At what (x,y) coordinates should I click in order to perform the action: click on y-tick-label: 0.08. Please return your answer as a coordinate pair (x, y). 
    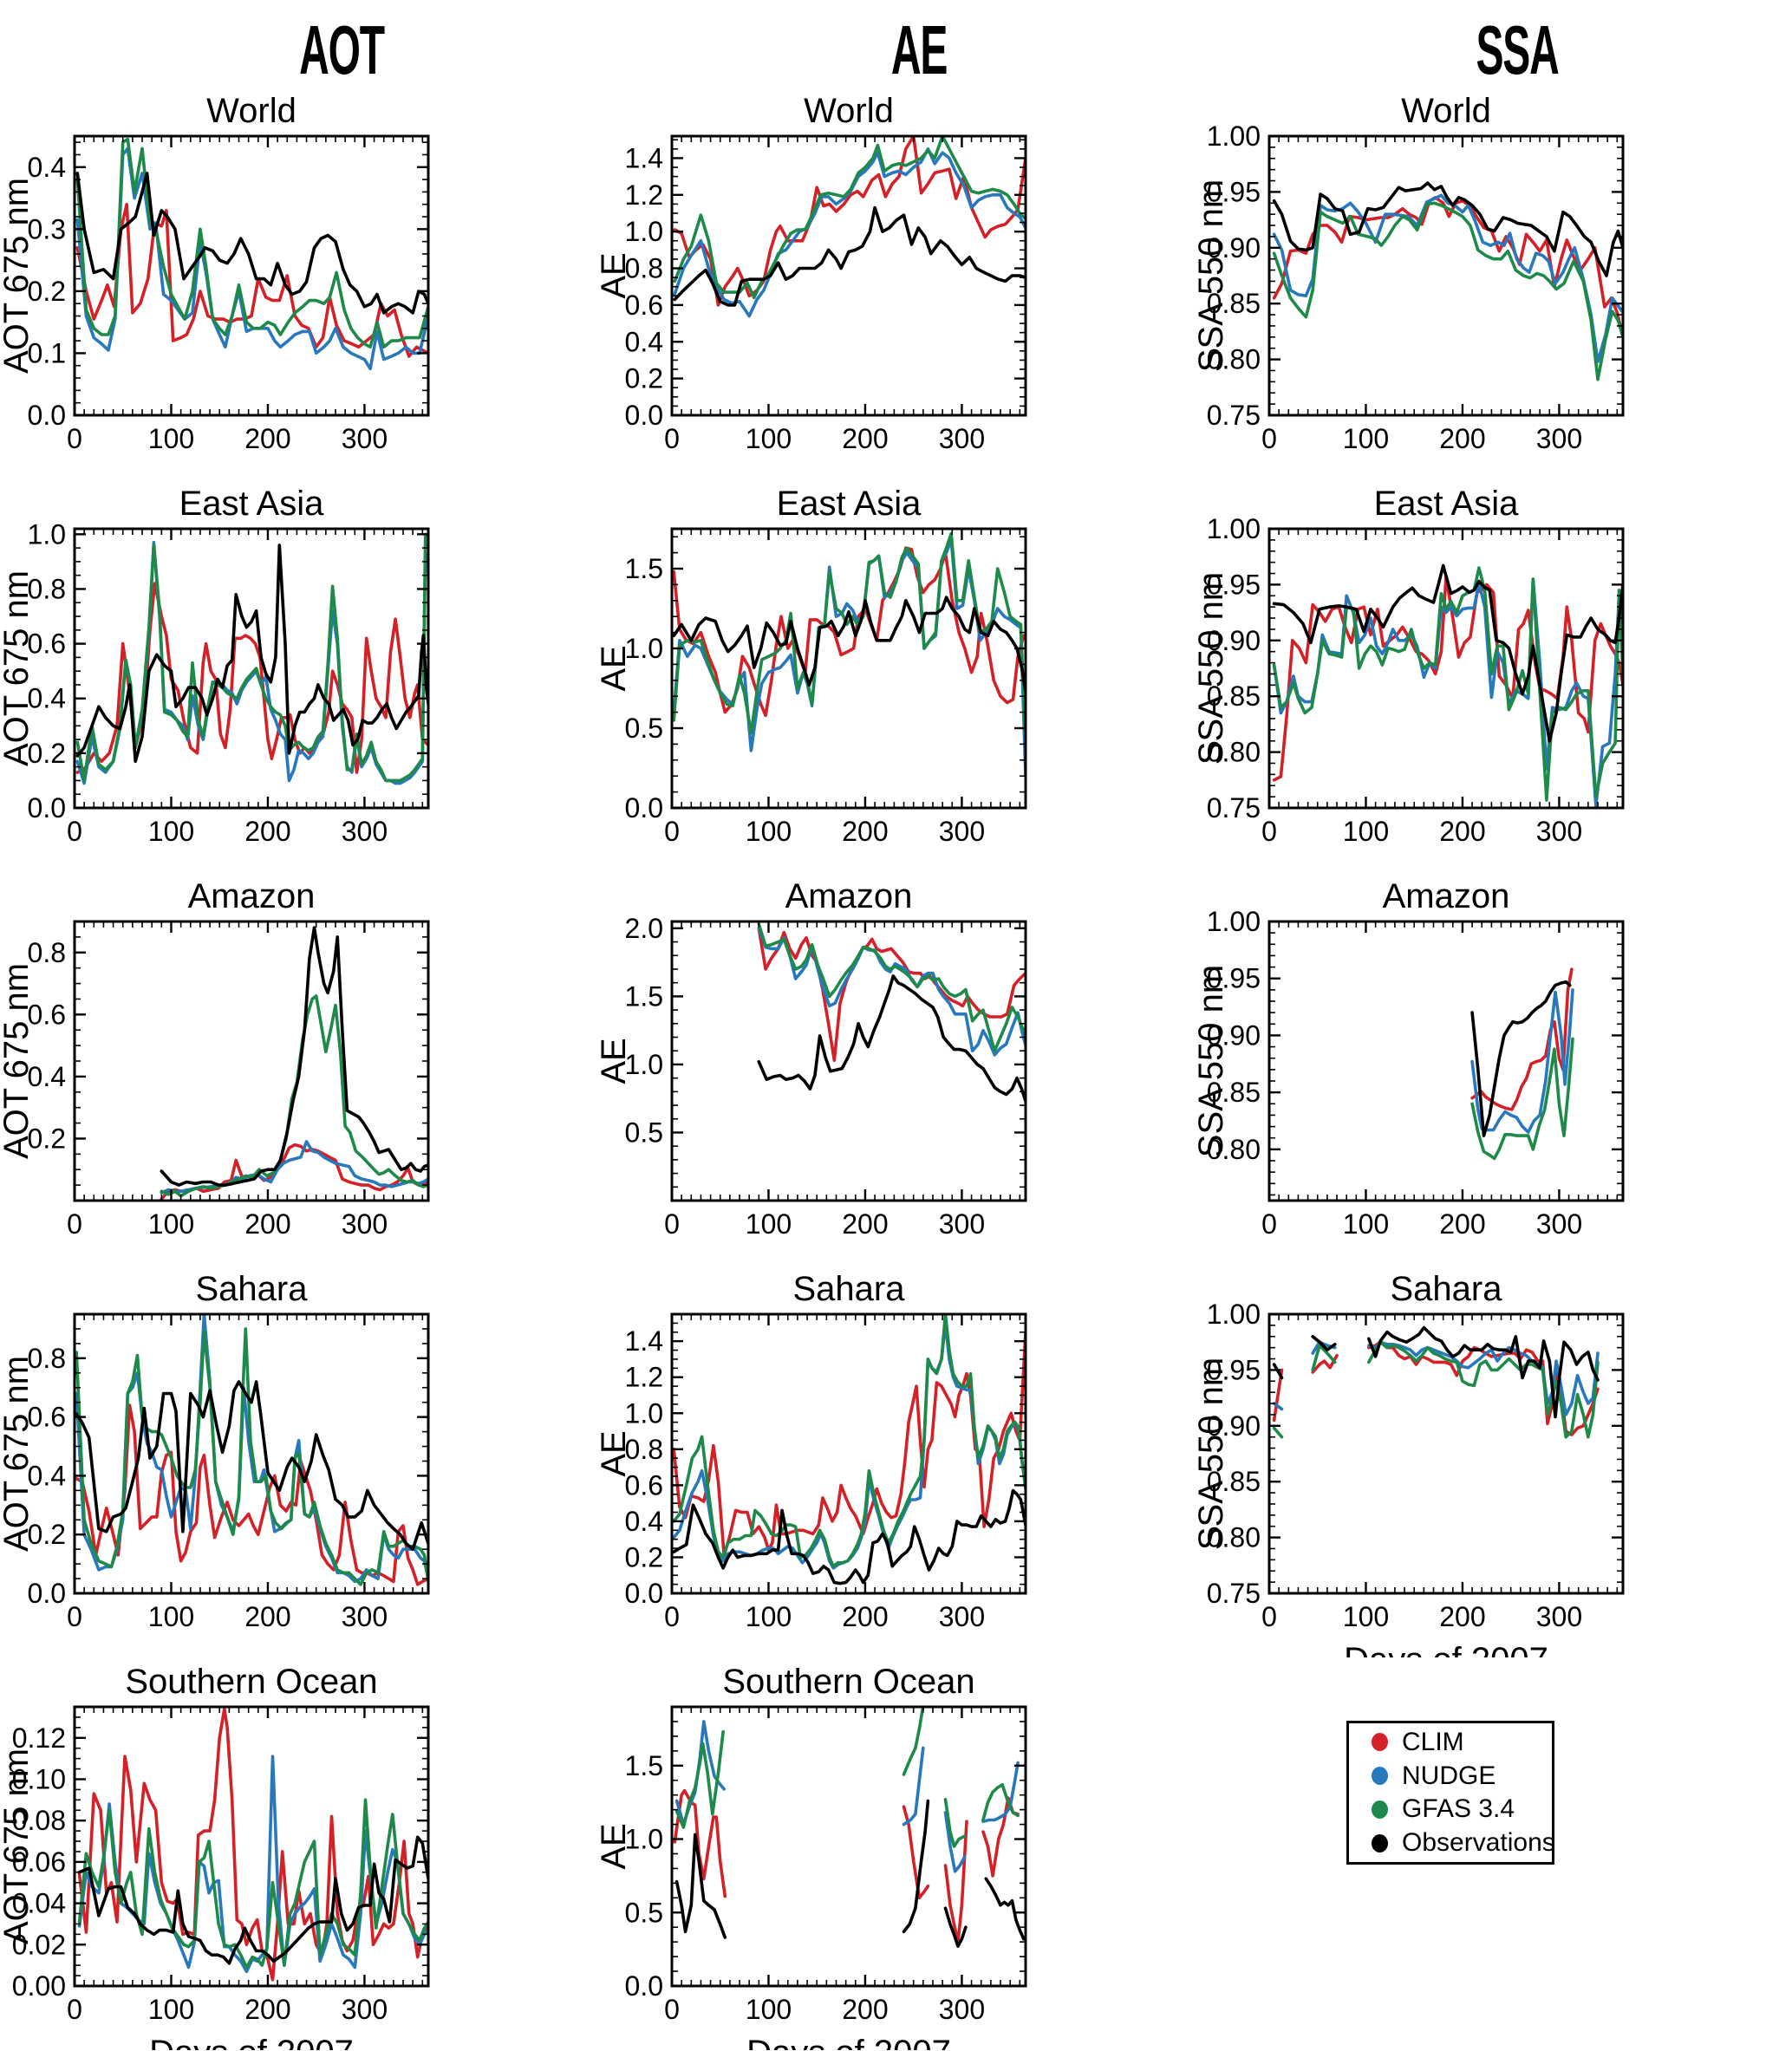
    Looking at the image, I should click on (39, 1820).